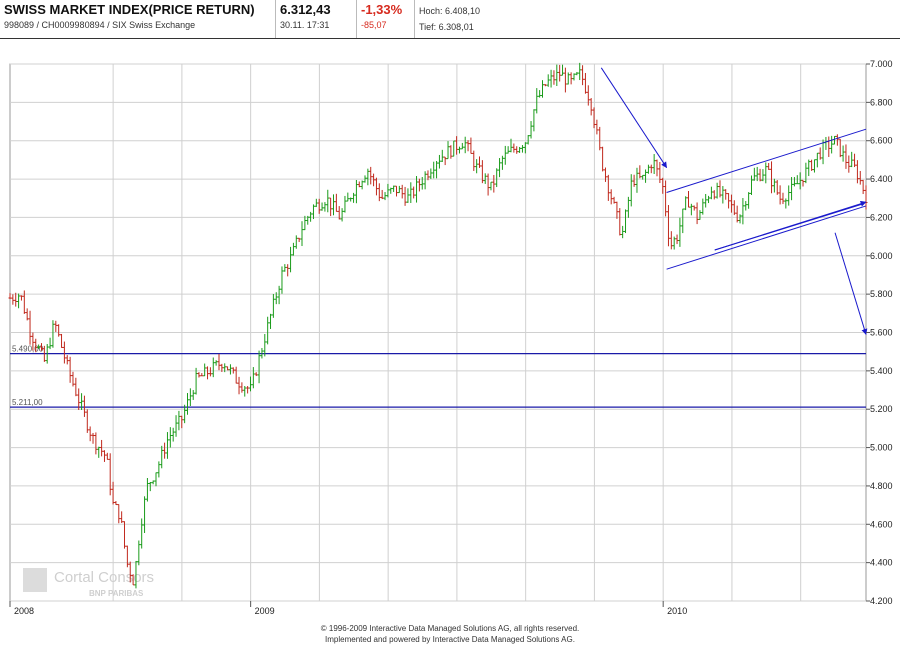  What do you see at coordinates (881, 217) in the screenshot?
I see `y-tick-label: 6.200` at bounding box center [881, 217].